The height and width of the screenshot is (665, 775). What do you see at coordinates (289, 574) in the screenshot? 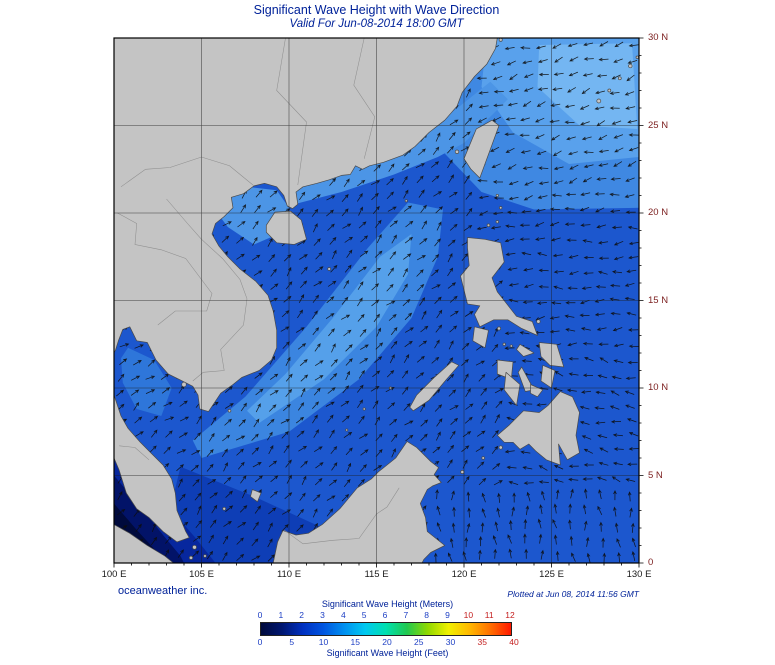
I see `x-tick-label: 110 E` at bounding box center [289, 574].